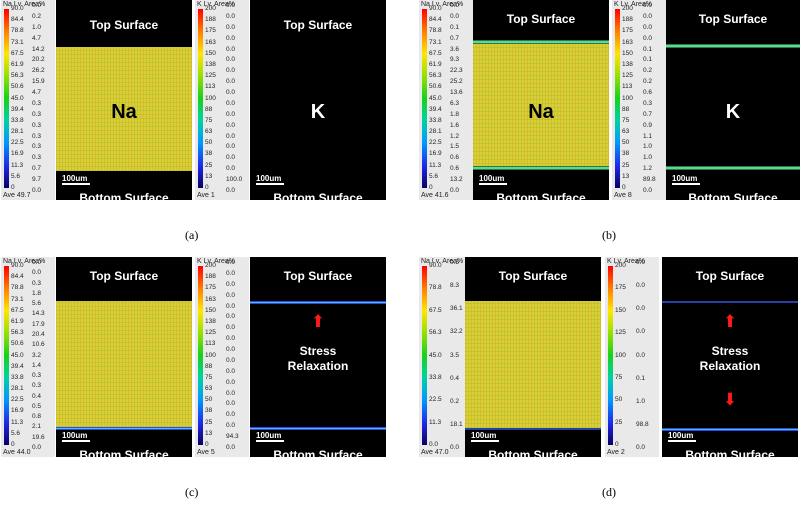  Describe the element at coordinates (210, 299) in the screenshot. I see `scale-level-label: 163` at that location.